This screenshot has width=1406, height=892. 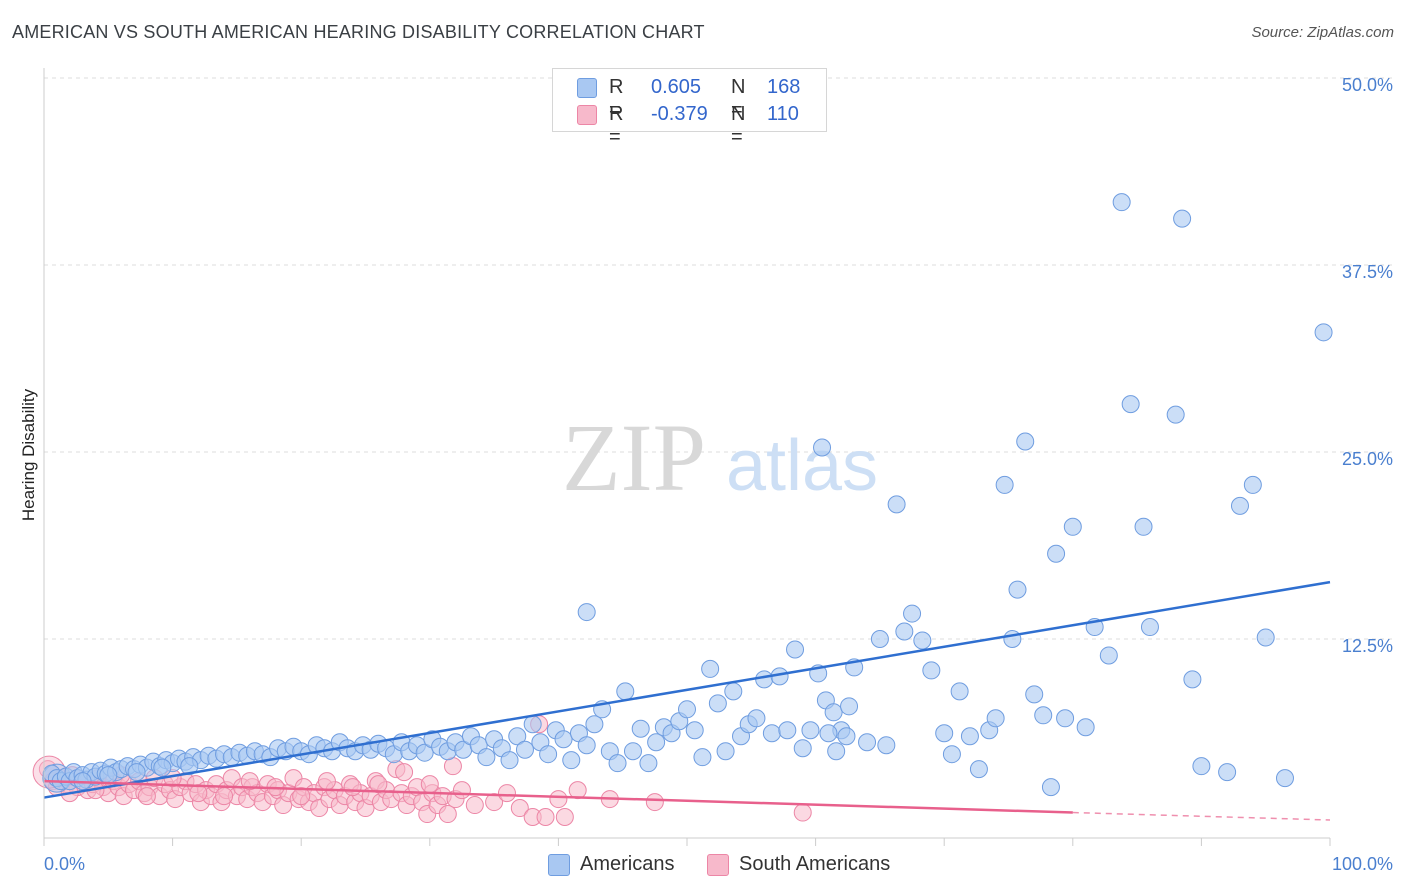 I want to click on y-axis-label: Hearing Disability, so click(x=28, y=454).